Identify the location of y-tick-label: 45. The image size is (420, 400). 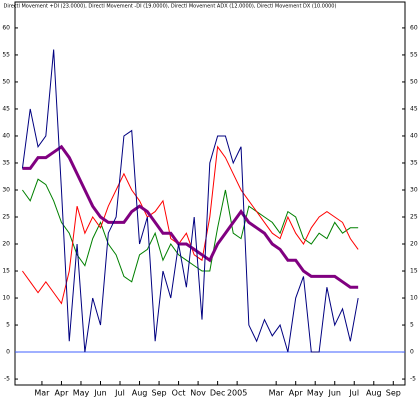
(6, 108).